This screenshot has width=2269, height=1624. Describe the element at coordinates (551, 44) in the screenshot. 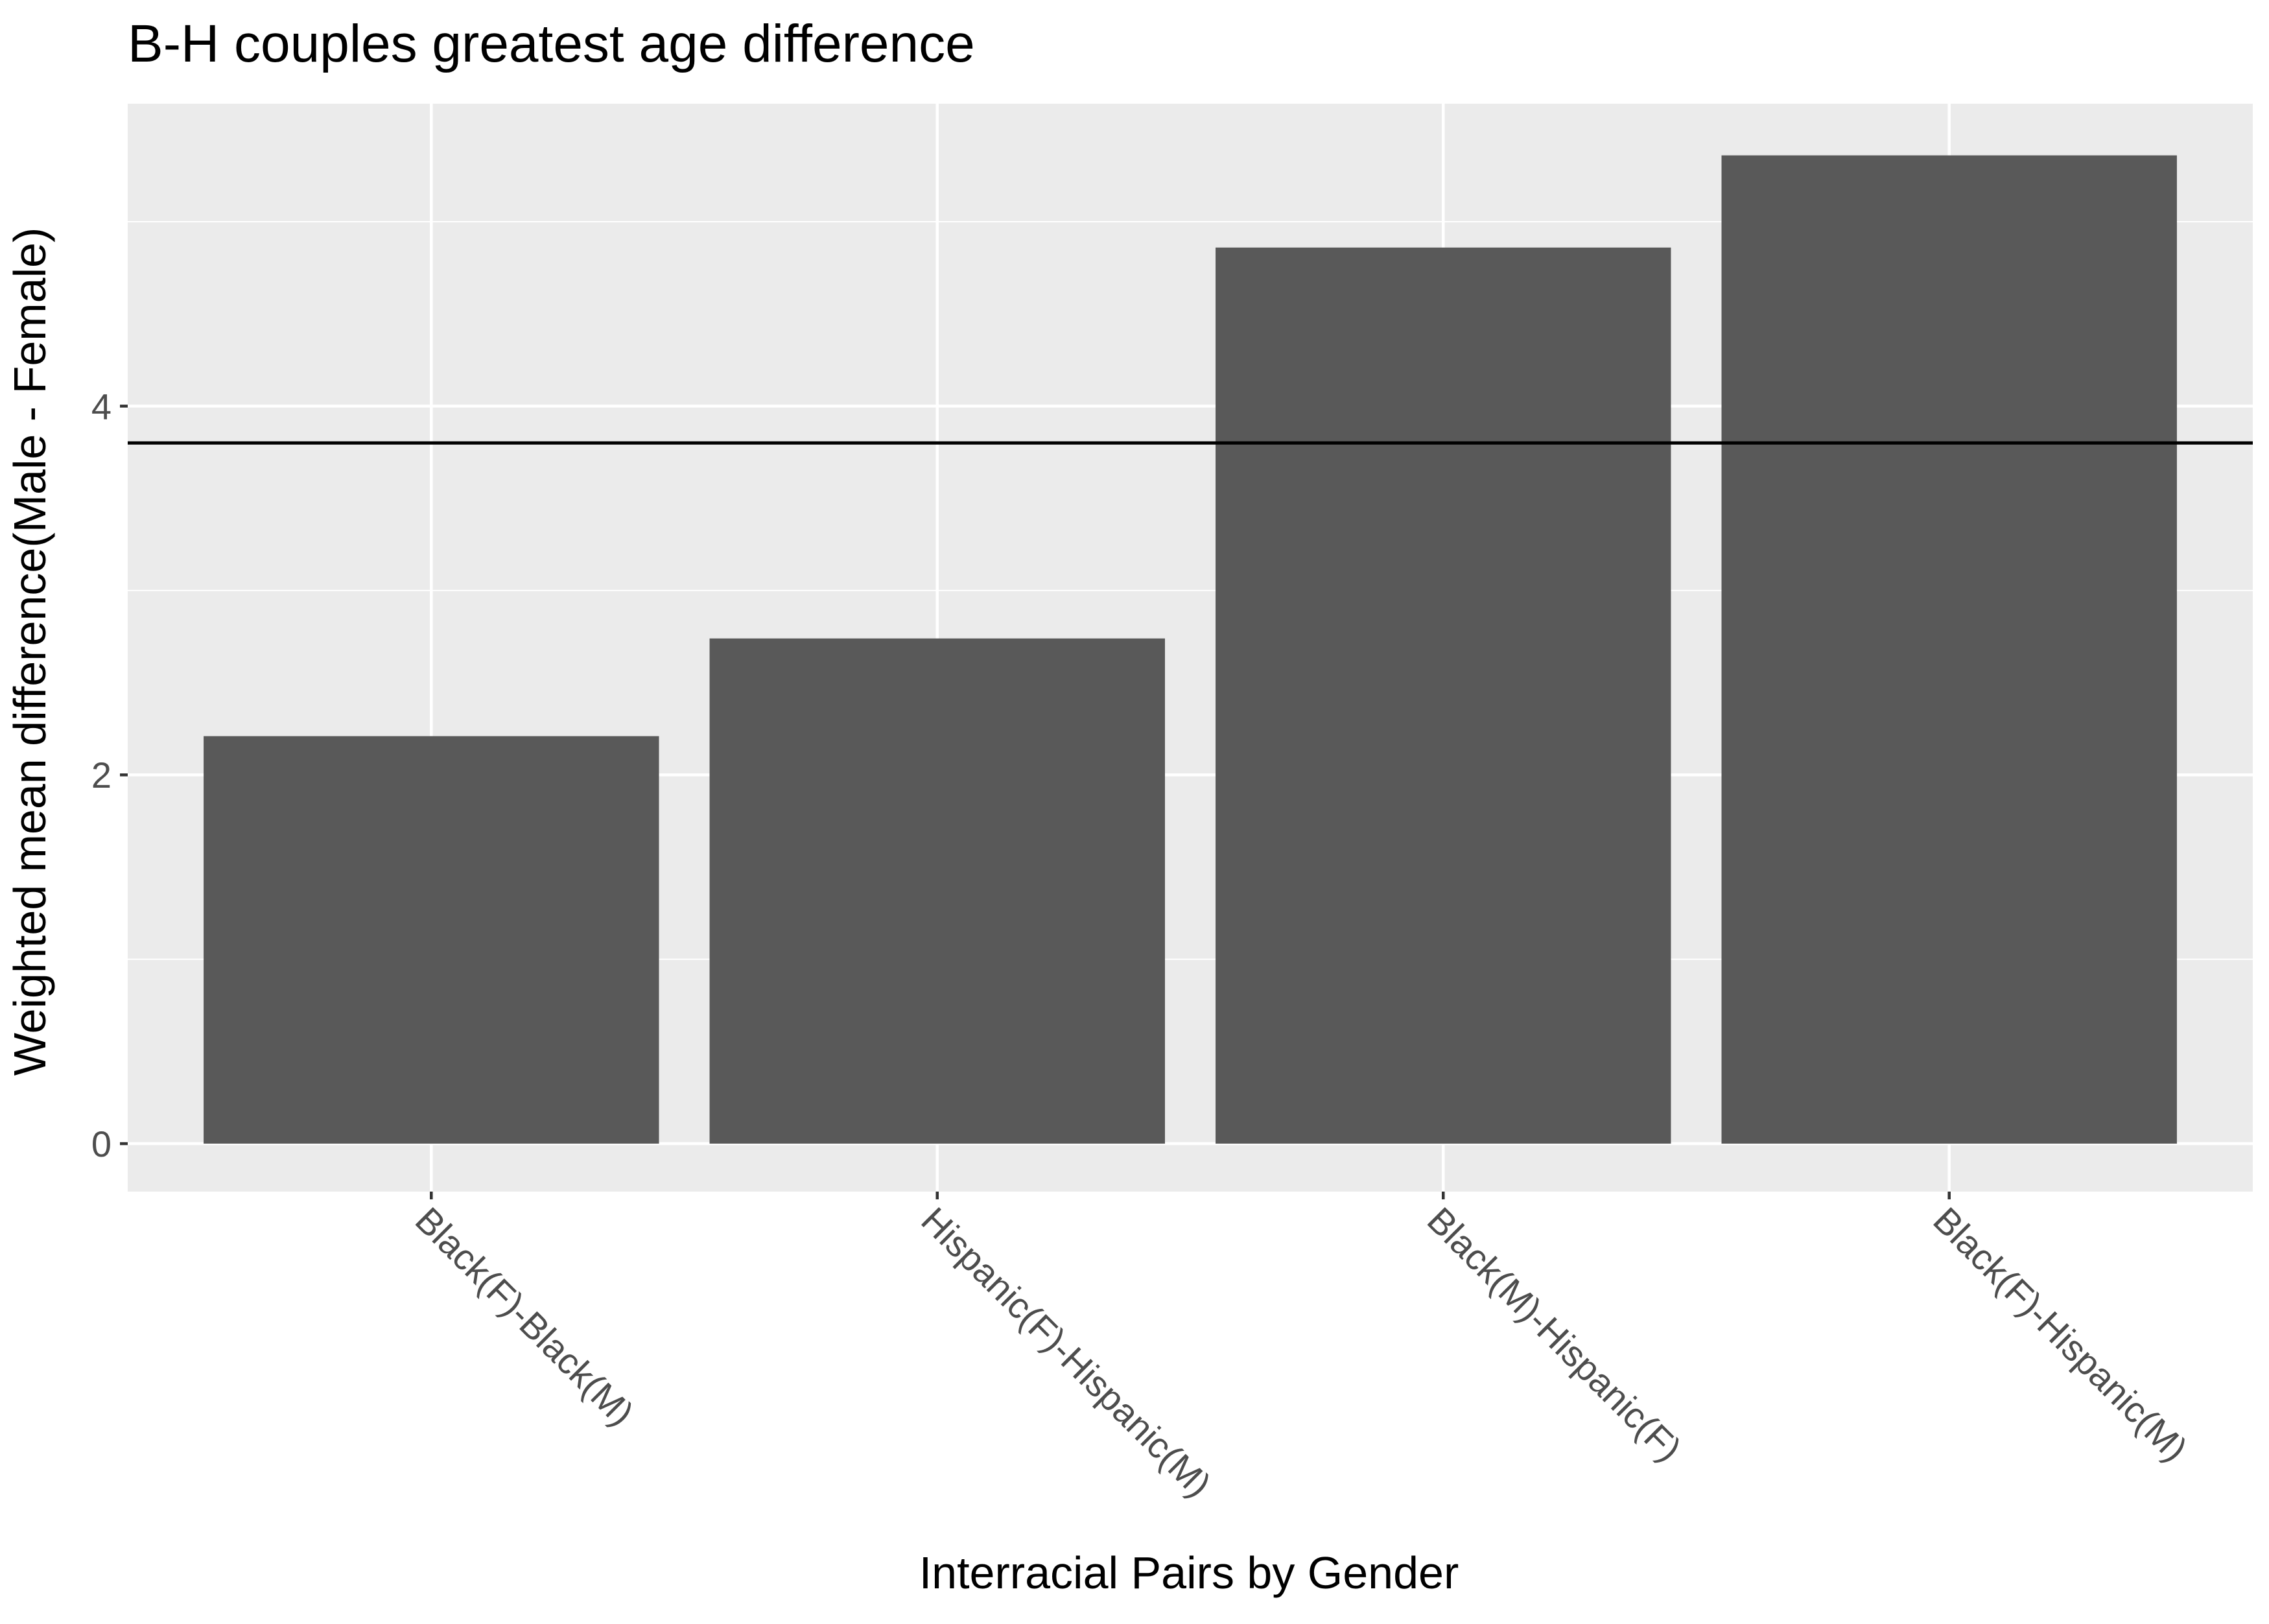

I see `chart-title: B-H couples greatest age difference` at that location.